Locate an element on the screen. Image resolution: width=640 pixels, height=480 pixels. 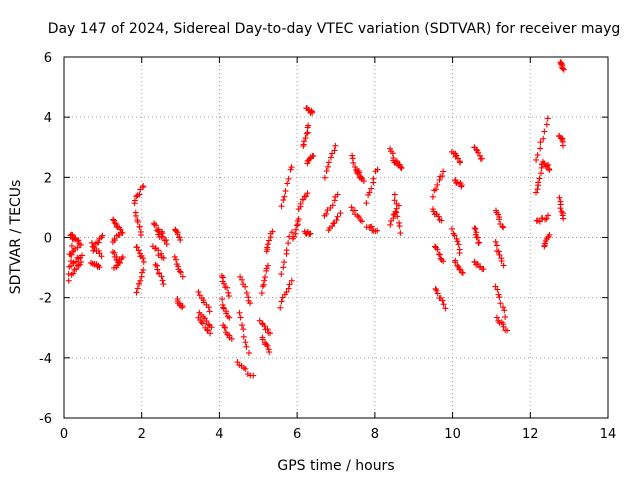
x-tick-label: 12 is located at coordinates (530, 434).